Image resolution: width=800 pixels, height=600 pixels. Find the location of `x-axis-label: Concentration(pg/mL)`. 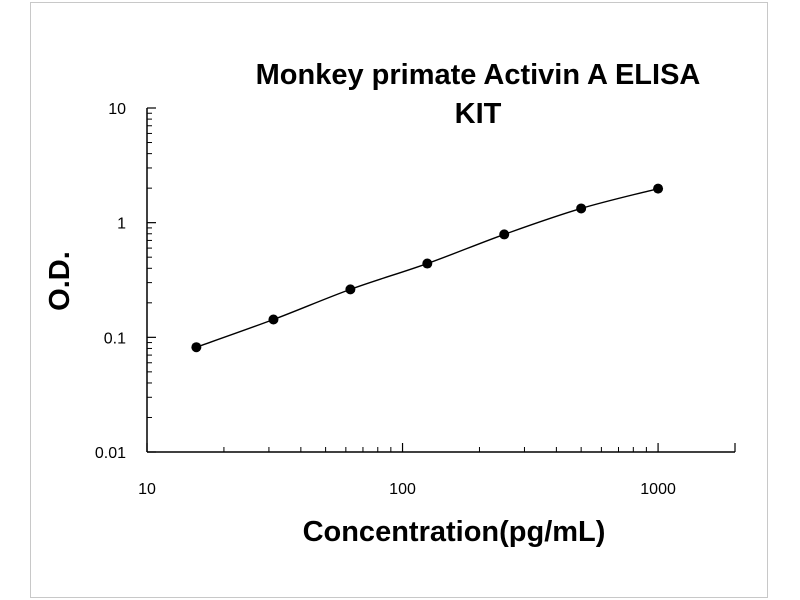

x-axis-label: Concentration(pg/mL) is located at coordinates (454, 532).